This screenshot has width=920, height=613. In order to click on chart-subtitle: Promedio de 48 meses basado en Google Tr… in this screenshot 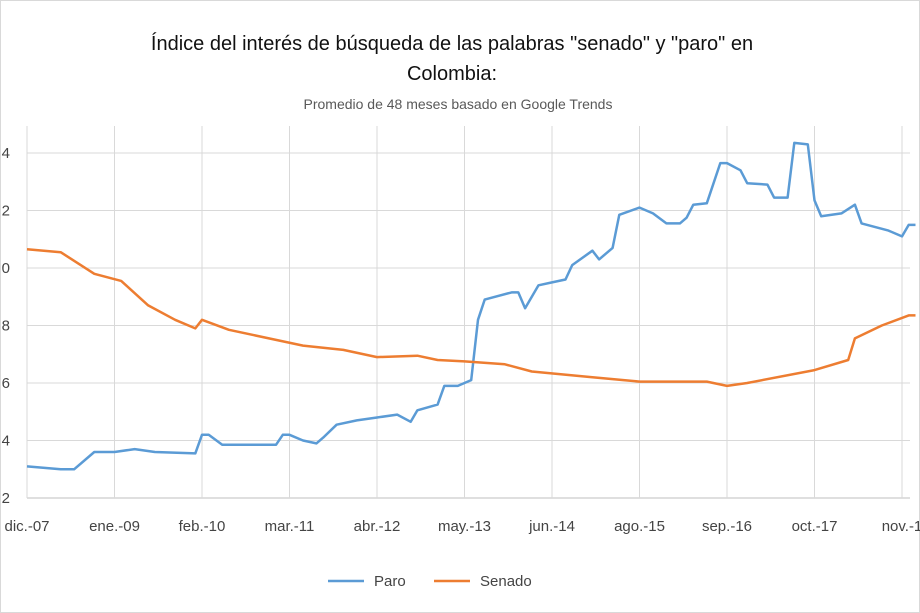, I will do `click(458, 104)`.